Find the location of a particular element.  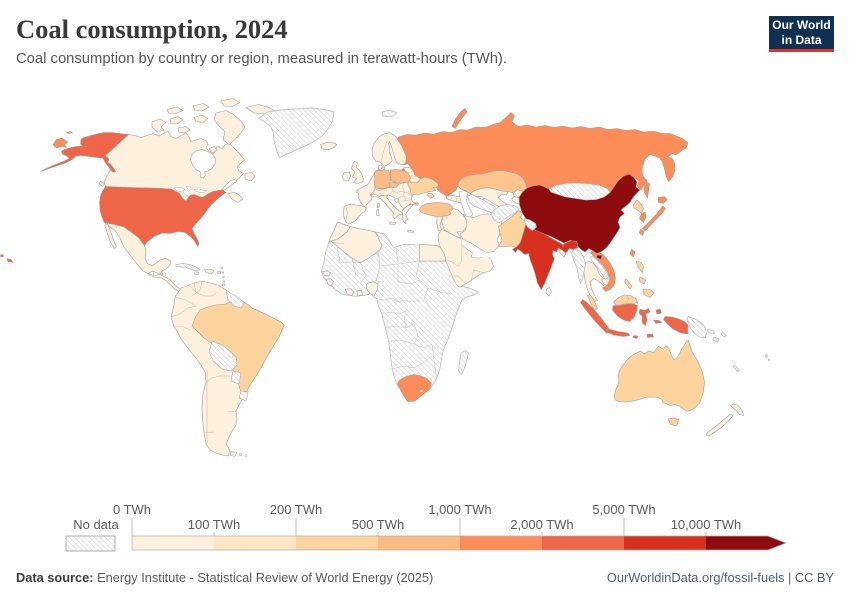

svg-text: 200 TWh is located at coordinates (296, 509).